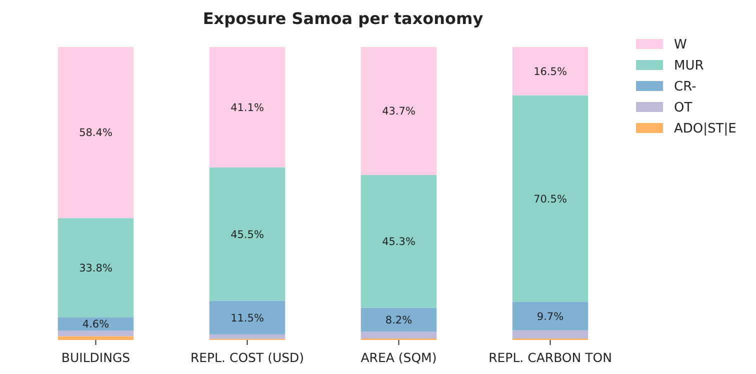 Image resolution: width=756 pixels, height=374 pixels. I want to click on legend-label: MUR, so click(689, 66).